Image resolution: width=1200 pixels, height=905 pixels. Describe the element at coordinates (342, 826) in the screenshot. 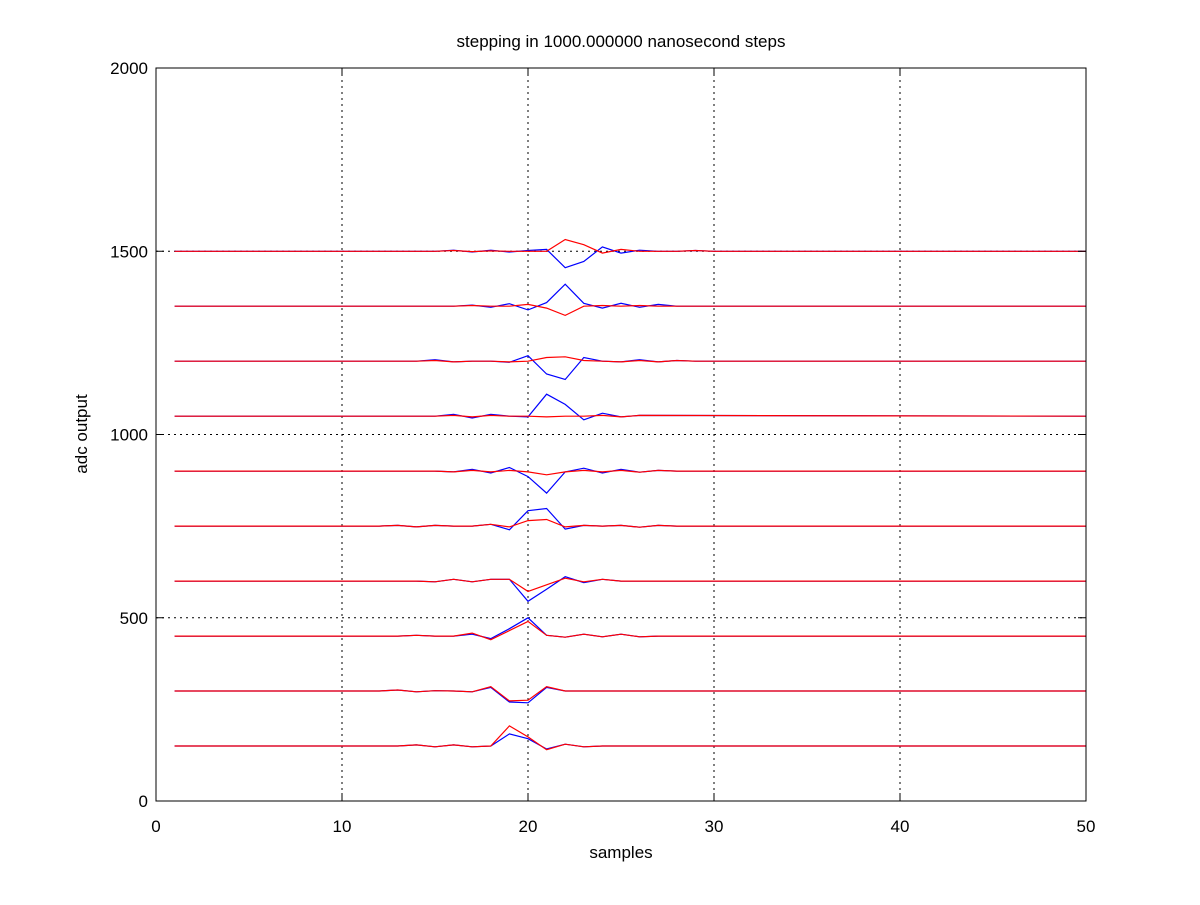

I see `x-tick-label: 10` at that location.